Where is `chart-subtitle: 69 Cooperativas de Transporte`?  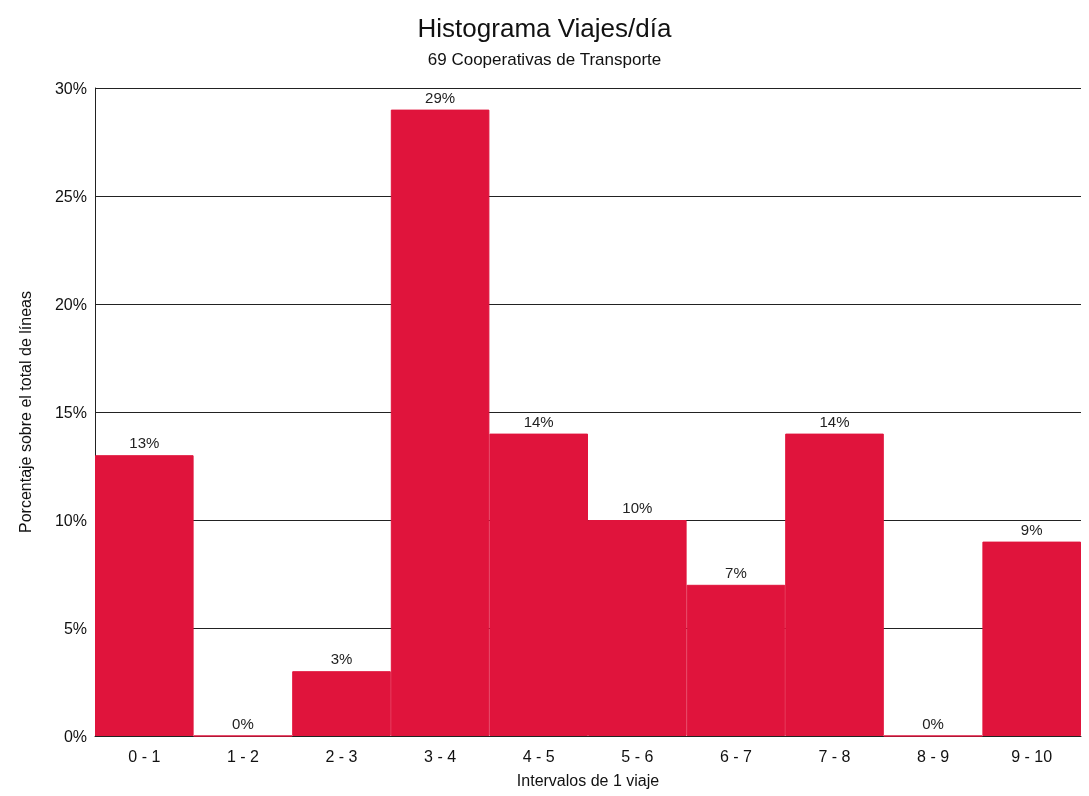 chart-subtitle: 69 Cooperativas de Transporte is located at coordinates (544, 59).